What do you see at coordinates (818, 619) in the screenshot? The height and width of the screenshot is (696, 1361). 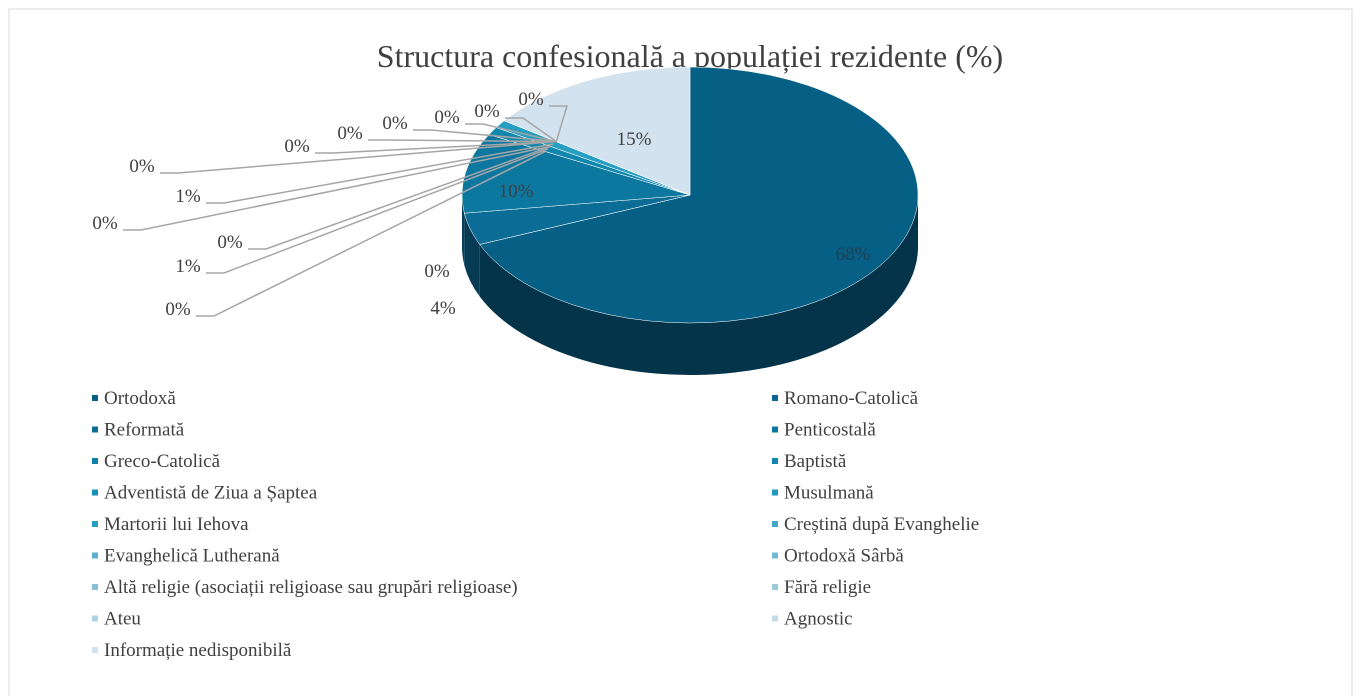 I see `legend-label: Agnostic` at bounding box center [818, 619].